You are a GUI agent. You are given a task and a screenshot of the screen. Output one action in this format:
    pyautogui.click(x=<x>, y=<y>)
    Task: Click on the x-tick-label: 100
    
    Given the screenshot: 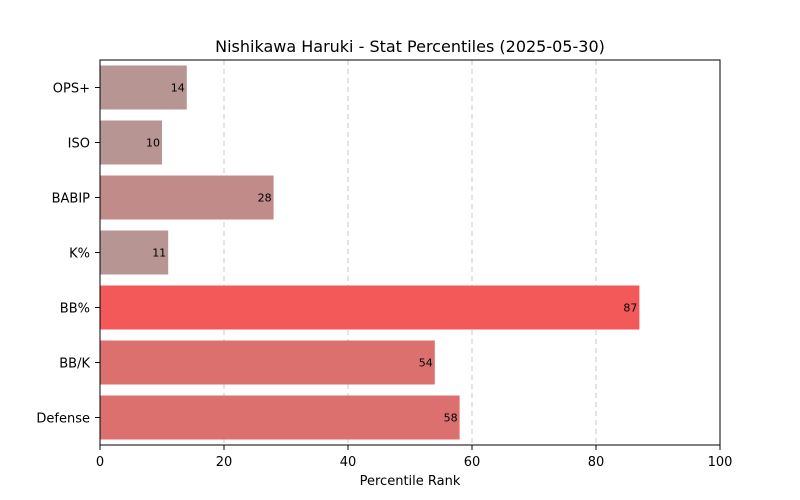 What is the action you would take?
    pyautogui.click(x=720, y=462)
    